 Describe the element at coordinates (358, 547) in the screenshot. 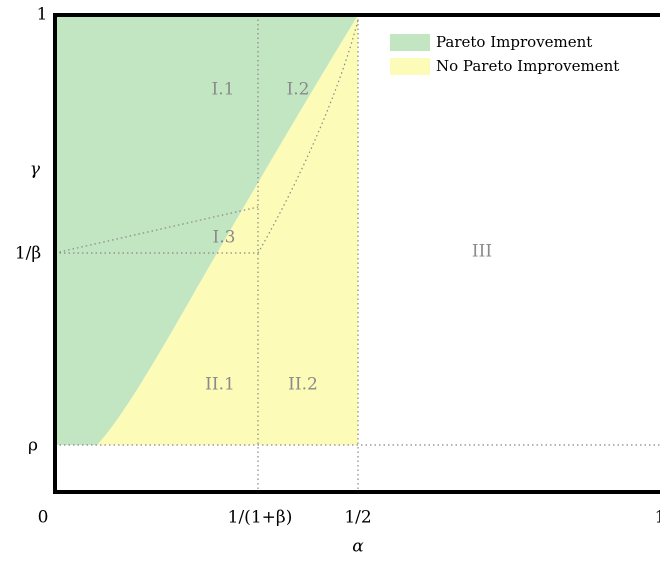

I see `x-axis-label: α` at that location.